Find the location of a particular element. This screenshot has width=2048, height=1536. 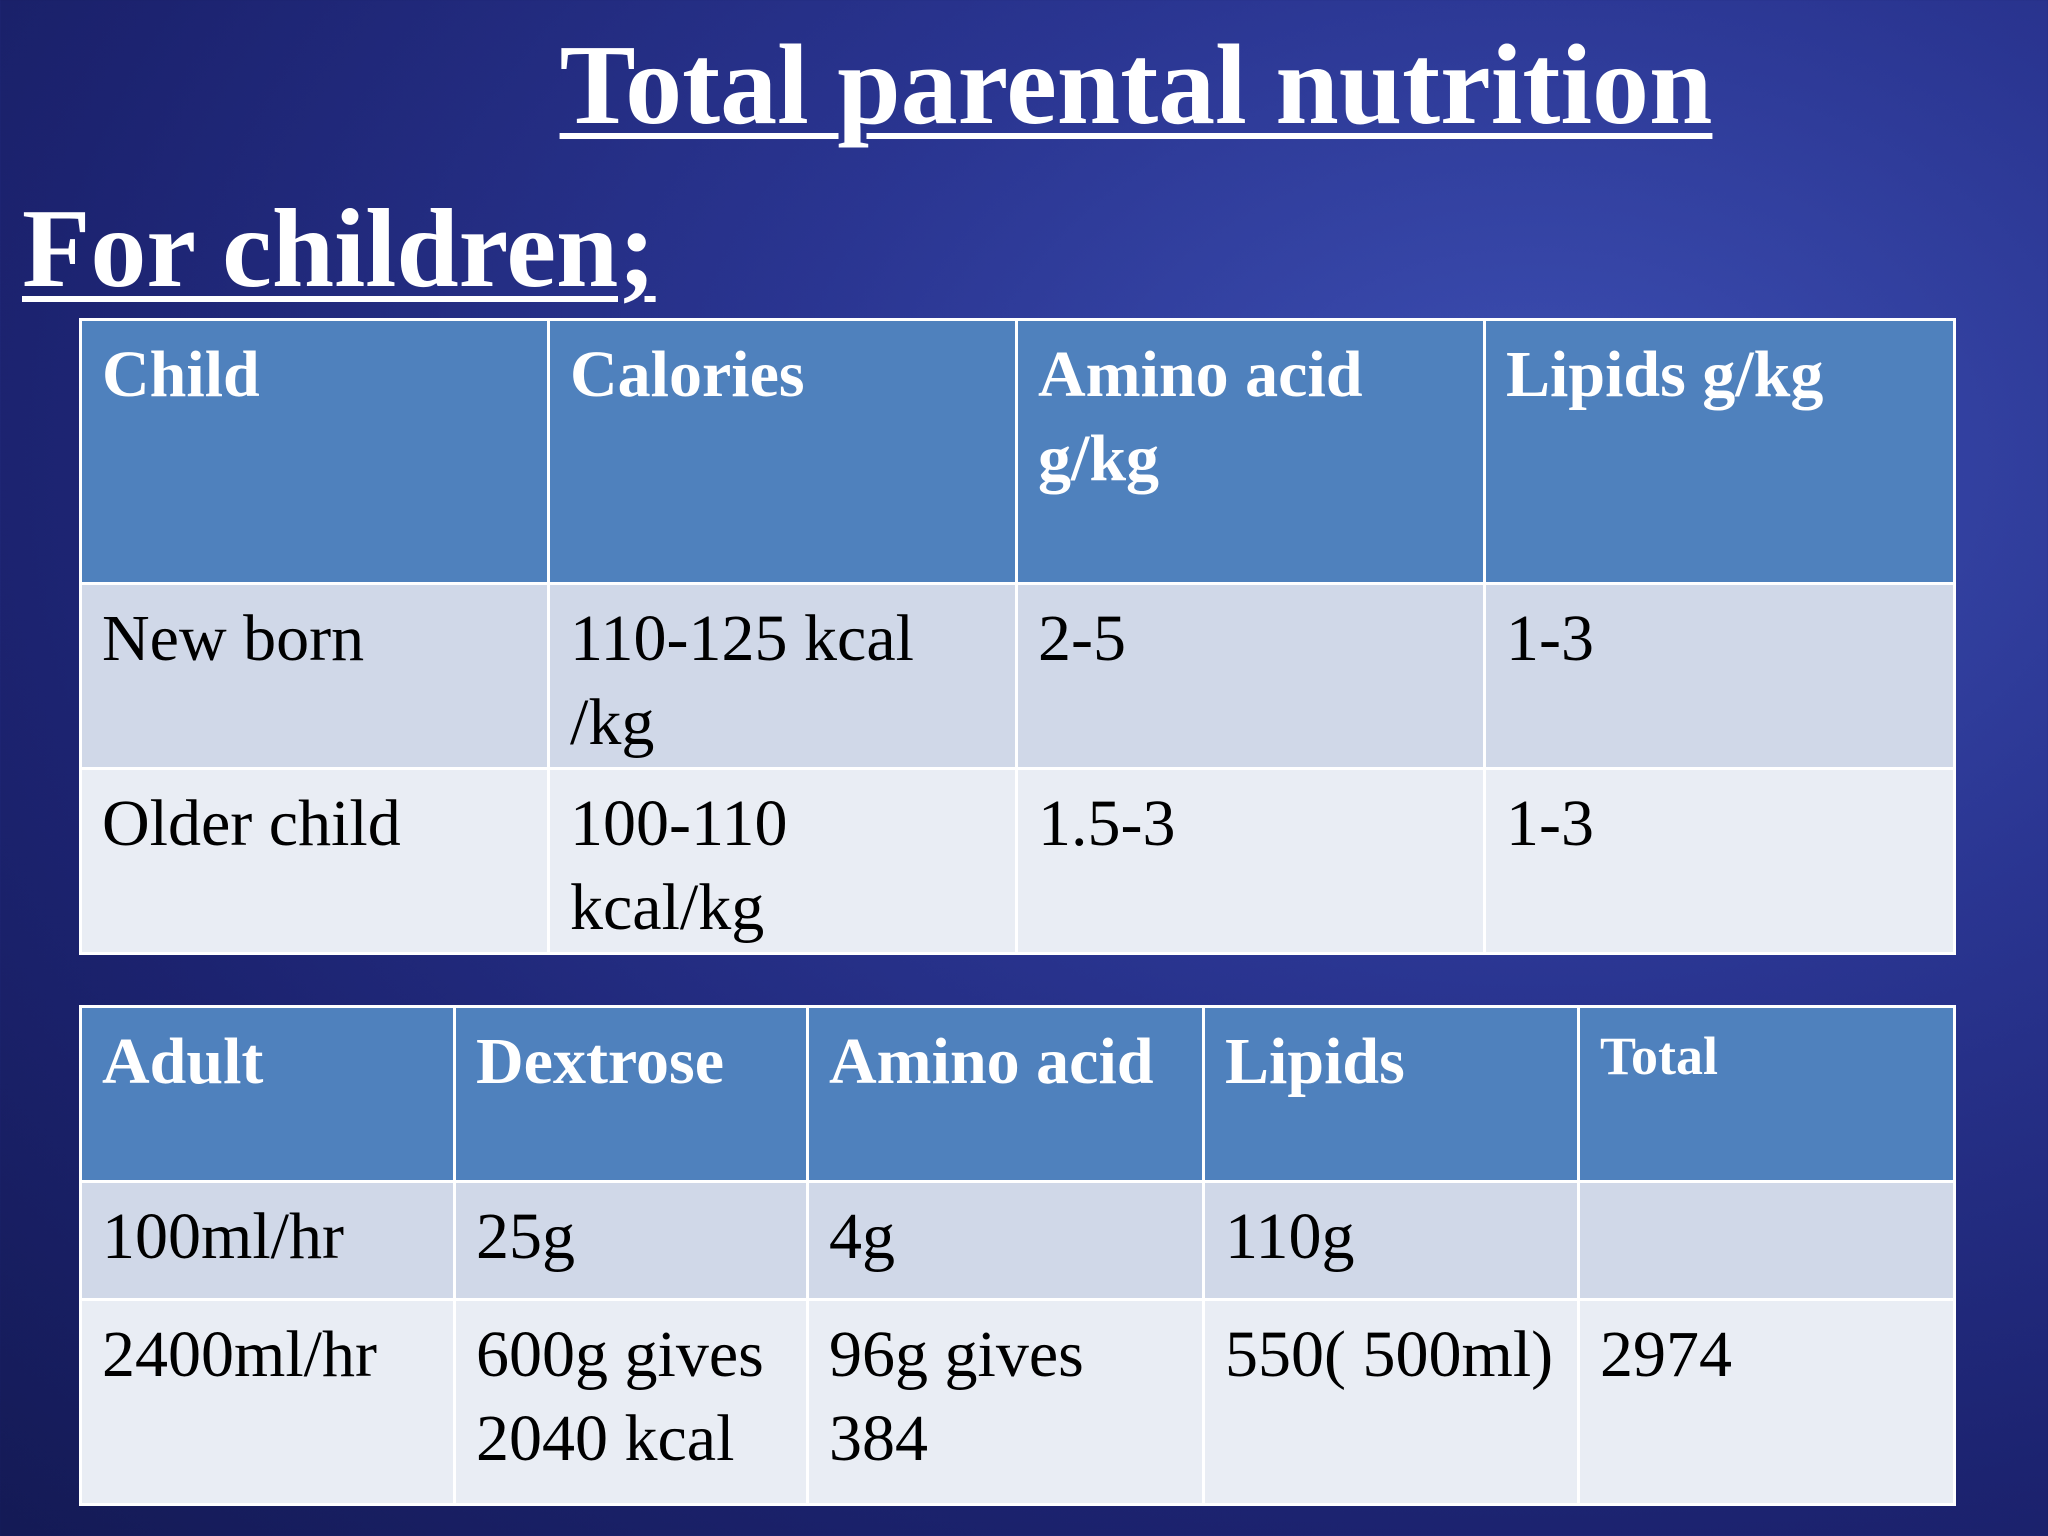

table-row: 100ml/hr 25g 4g 110g is located at coordinates (1017, 1240).